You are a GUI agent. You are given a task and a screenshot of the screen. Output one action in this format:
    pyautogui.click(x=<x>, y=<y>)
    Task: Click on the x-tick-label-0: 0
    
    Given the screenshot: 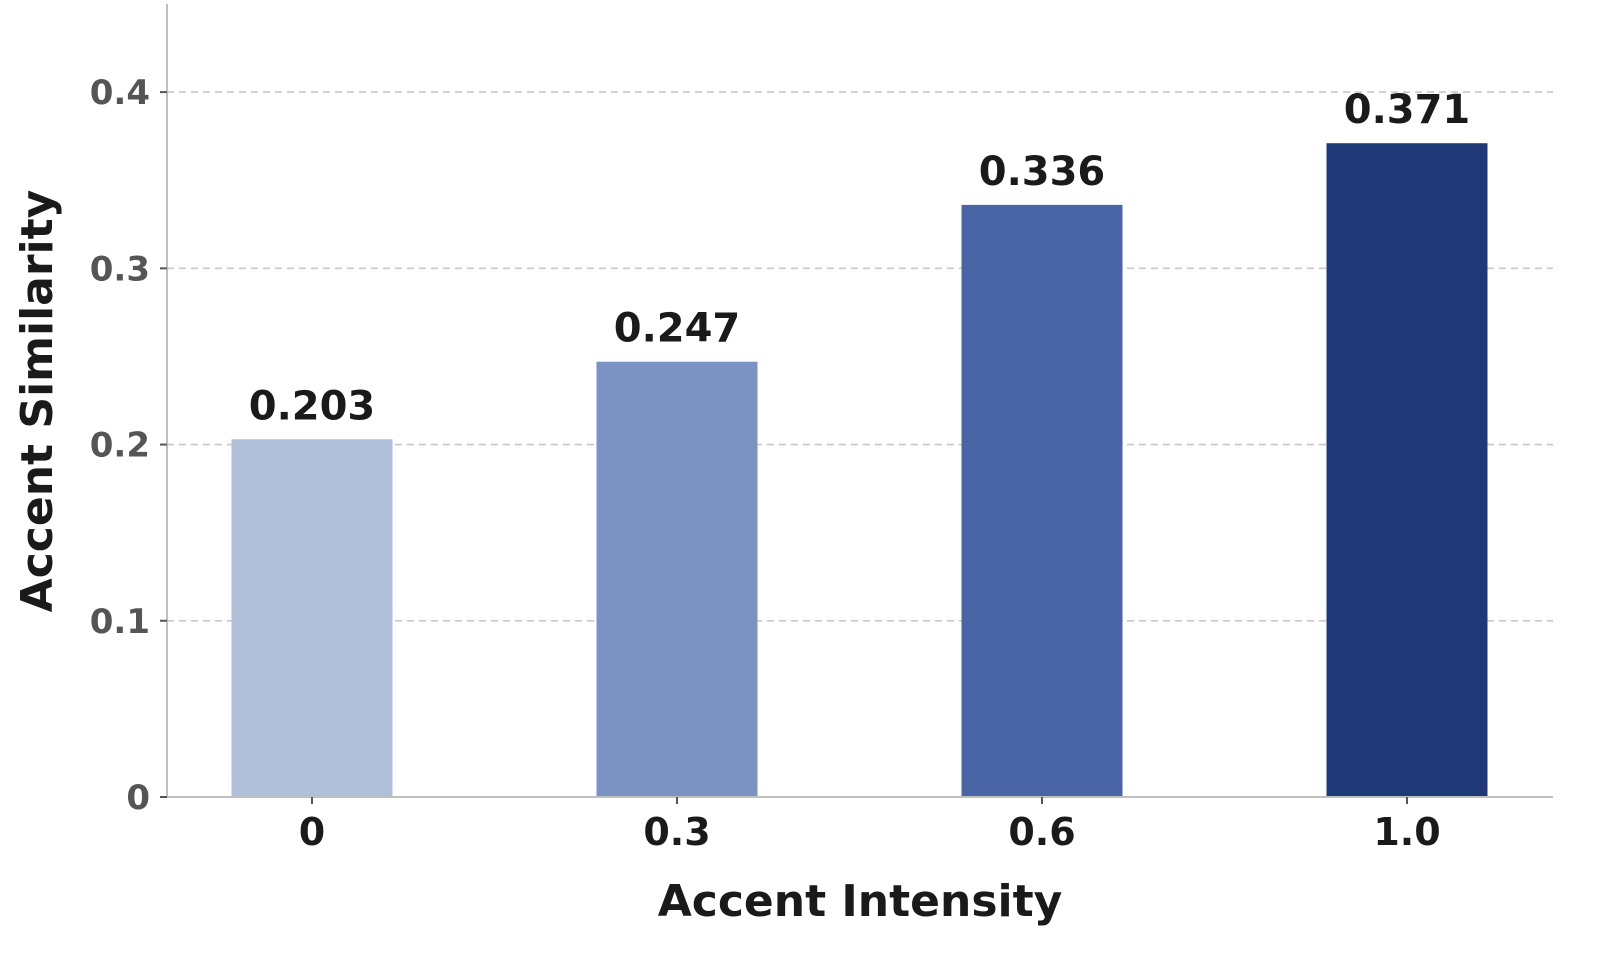 What is the action you would take?
    pyautogui.click(x=312, y=832)
    